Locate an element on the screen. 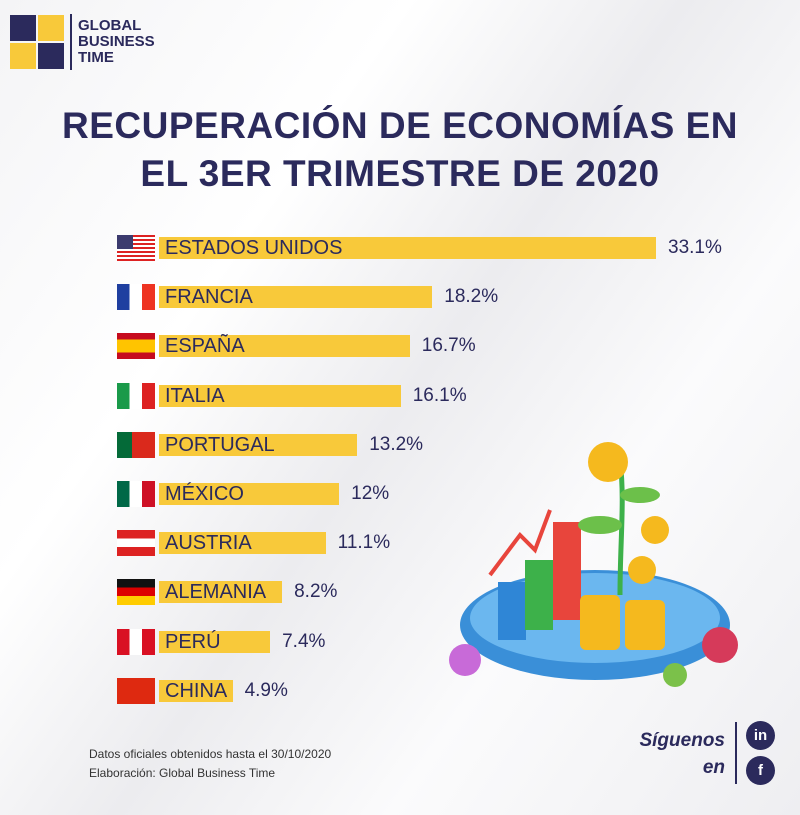 The height and width of the screenshot is (815, 800). logo-mark is located at coordinates (37, 42).